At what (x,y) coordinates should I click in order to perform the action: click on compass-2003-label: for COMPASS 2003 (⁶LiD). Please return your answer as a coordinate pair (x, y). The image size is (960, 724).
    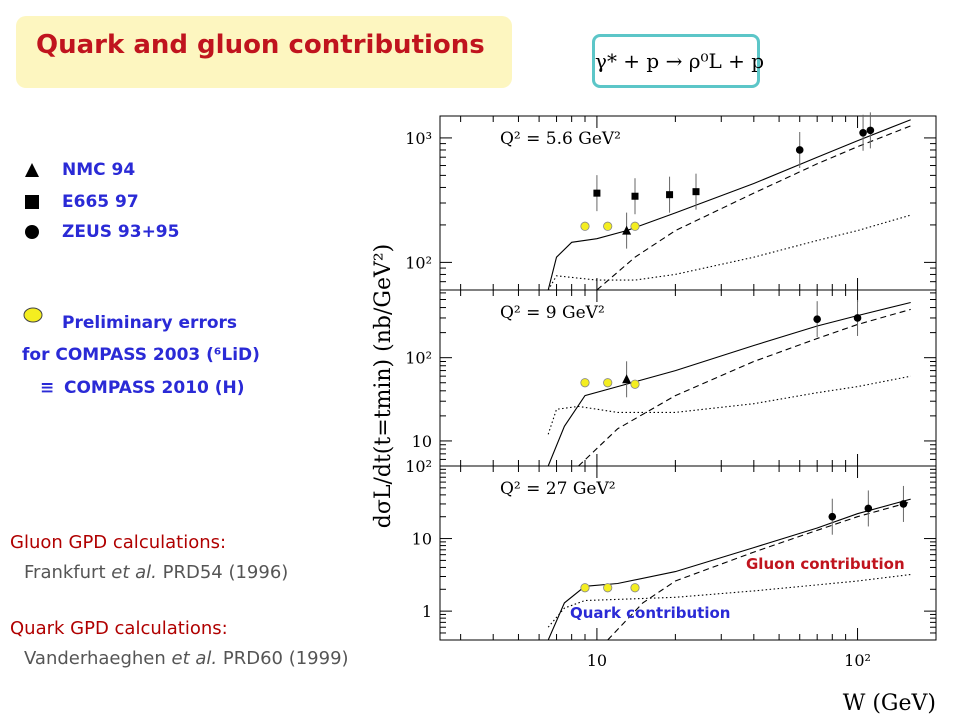
    Looking at the image, I should click on (141, 355).